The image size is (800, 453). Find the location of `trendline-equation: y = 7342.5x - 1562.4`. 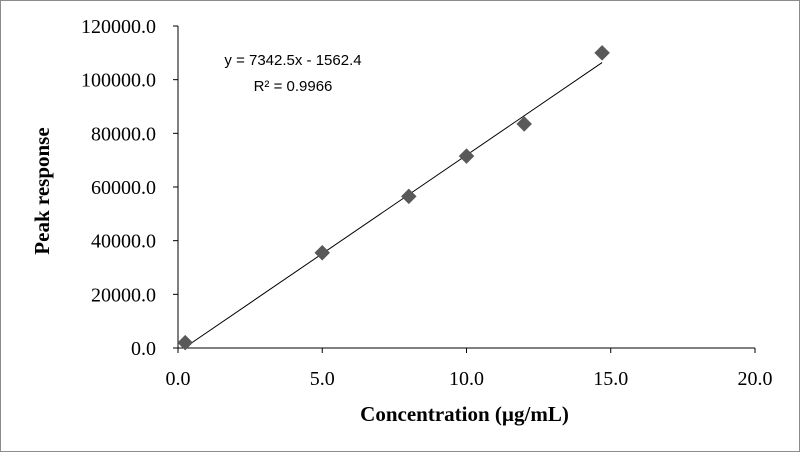

trendline-equation: y = 7342.5x - 1562.4 is located at coordinates (292, 60).